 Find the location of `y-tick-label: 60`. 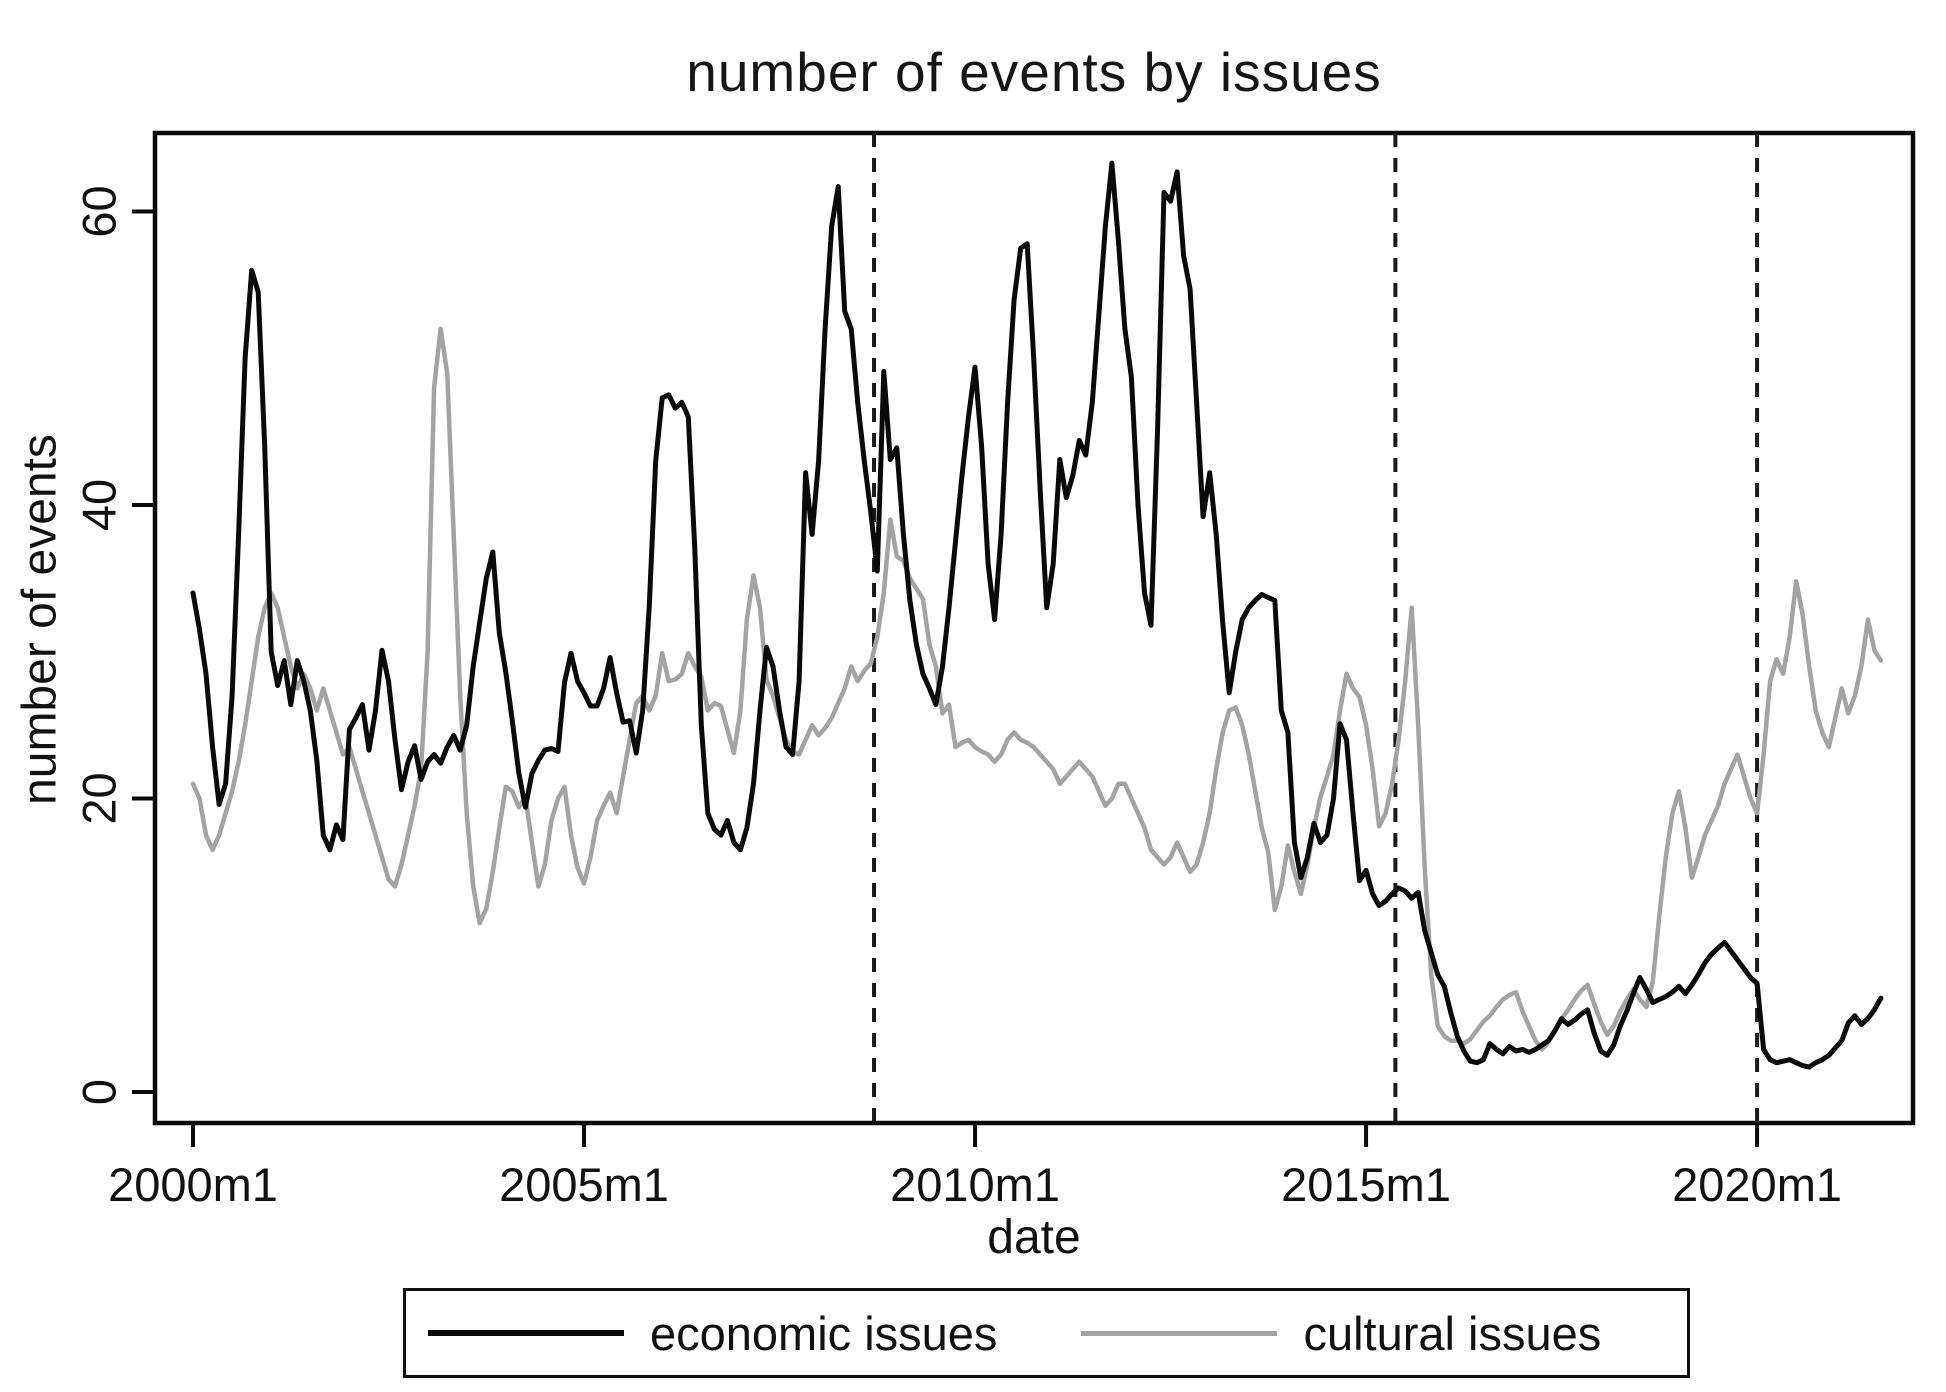

y-tick-label: 60 is located at coordinates (99, 211).